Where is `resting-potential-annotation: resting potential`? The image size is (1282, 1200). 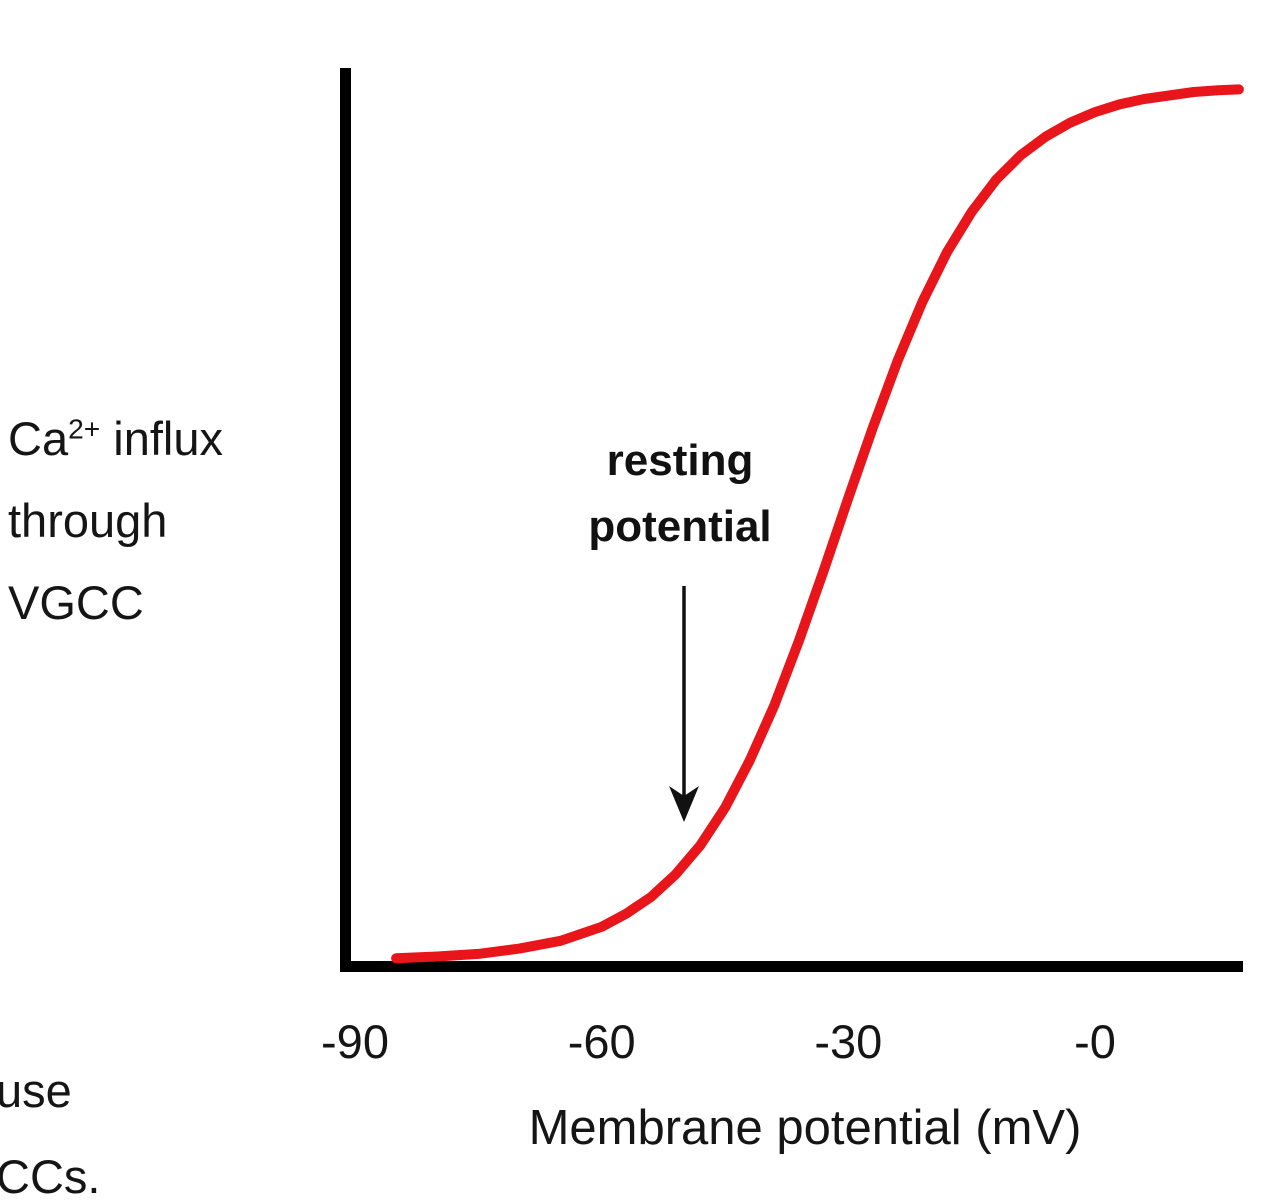
resting-potential-annotation: resting potential is located at coordinates (680, 493).